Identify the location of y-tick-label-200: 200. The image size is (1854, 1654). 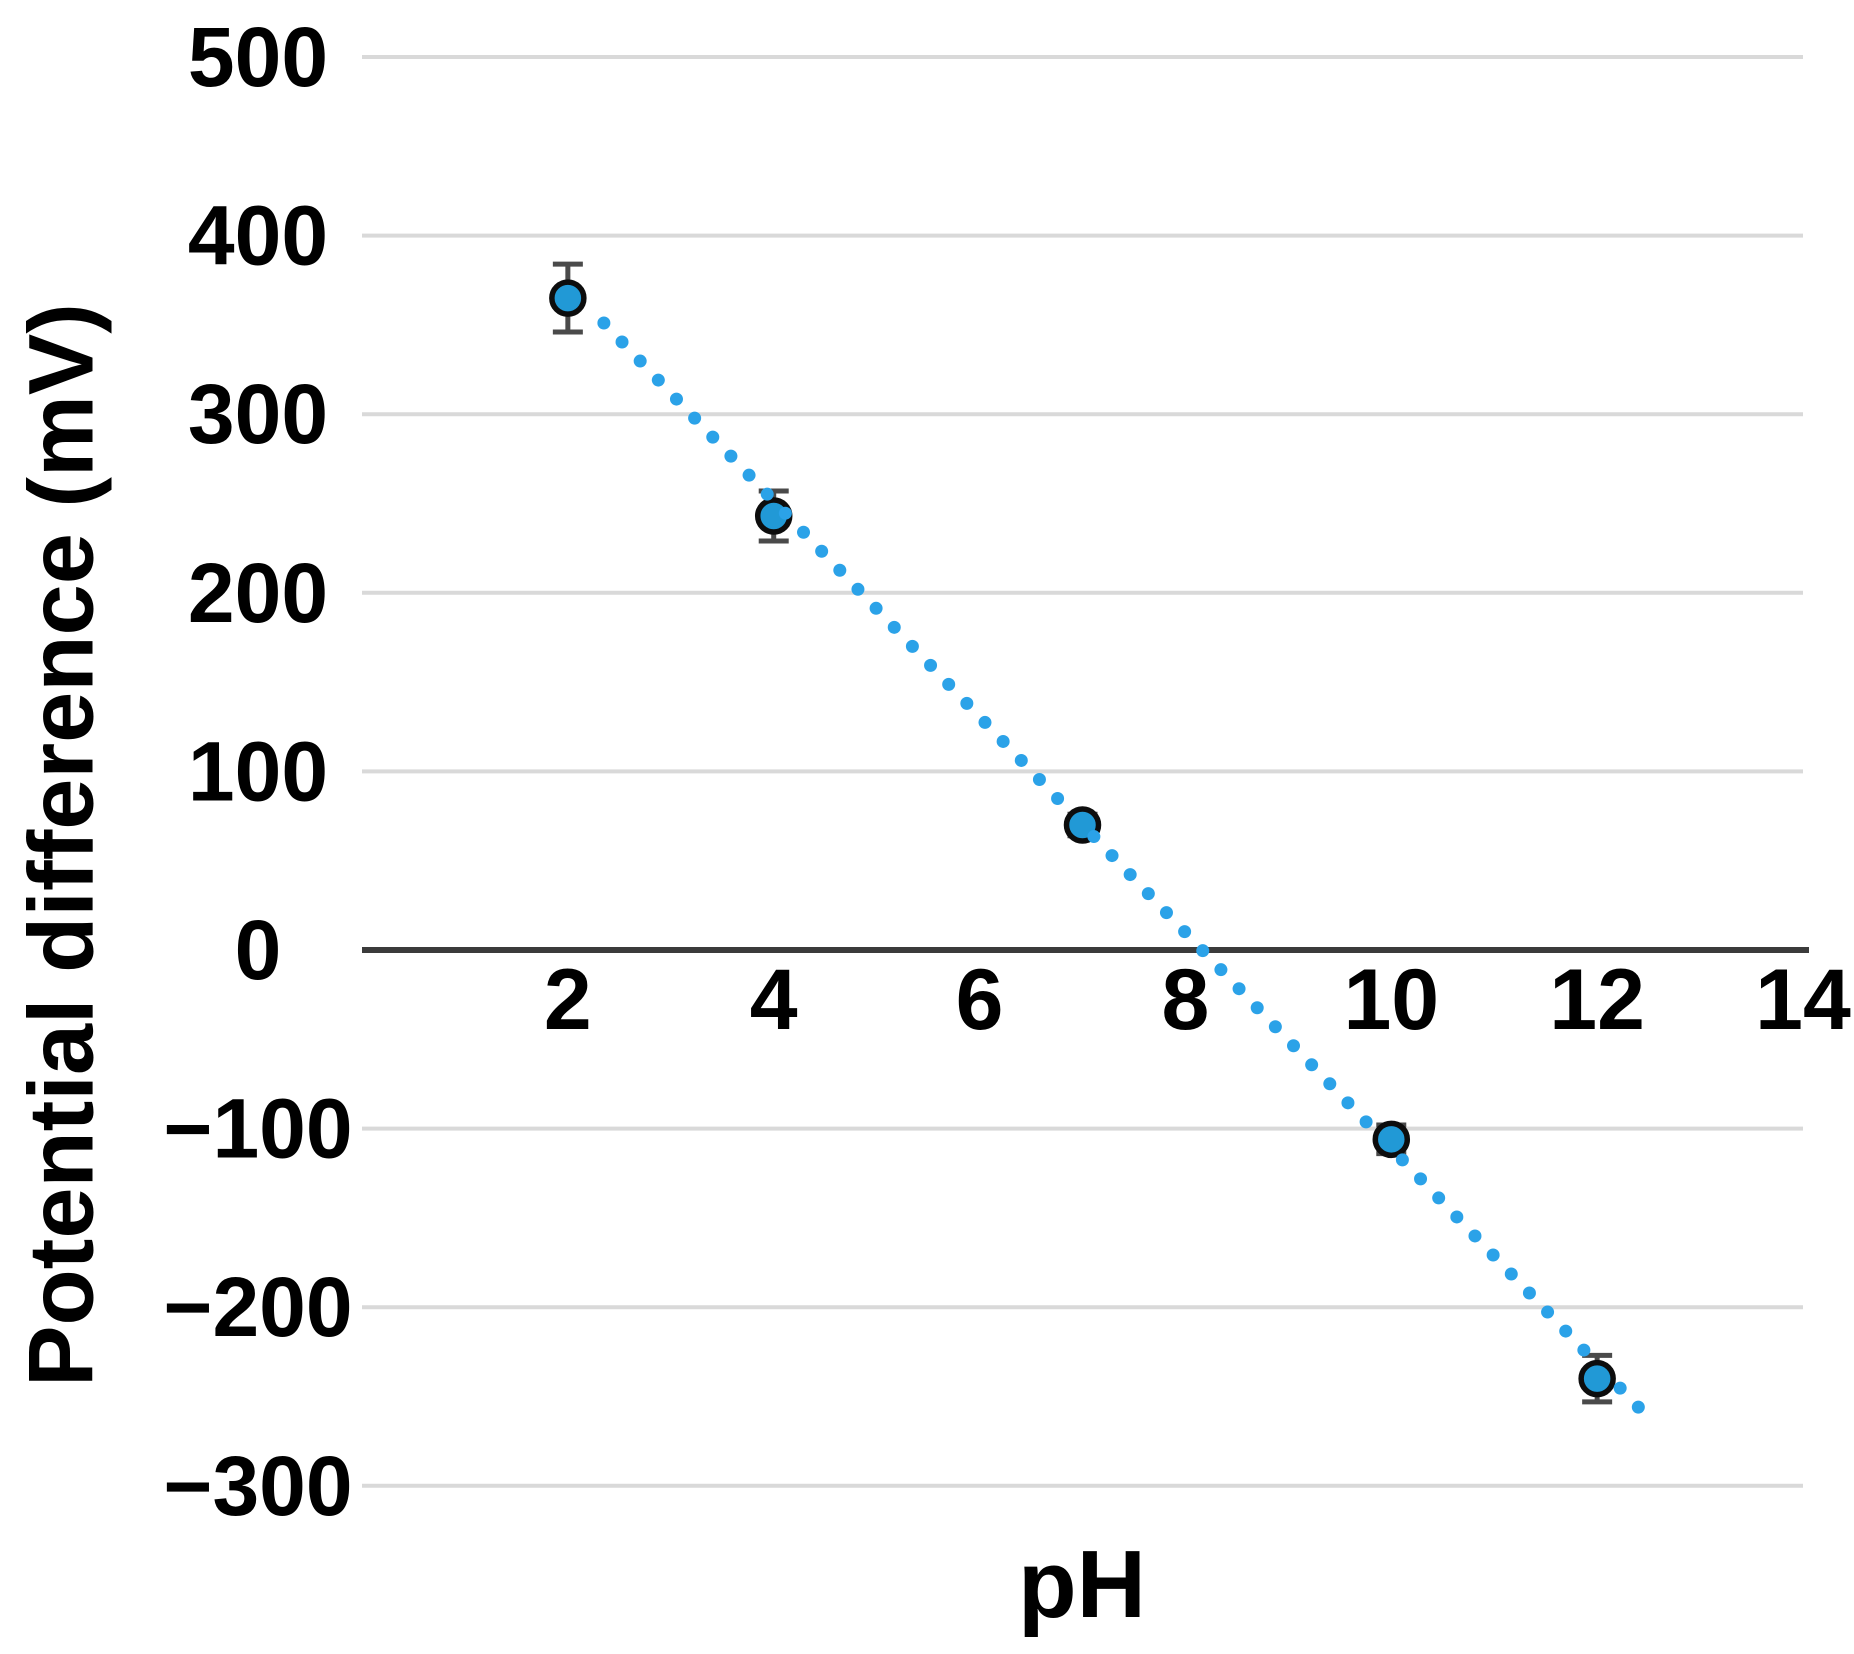
(258, 593).